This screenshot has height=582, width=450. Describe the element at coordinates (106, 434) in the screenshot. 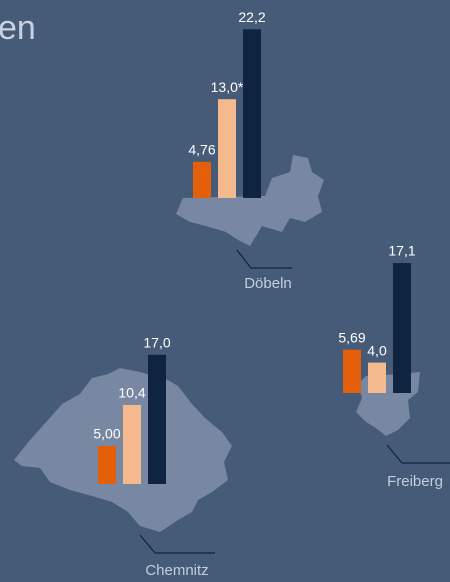

I see `value-label: 5,00` at that location.